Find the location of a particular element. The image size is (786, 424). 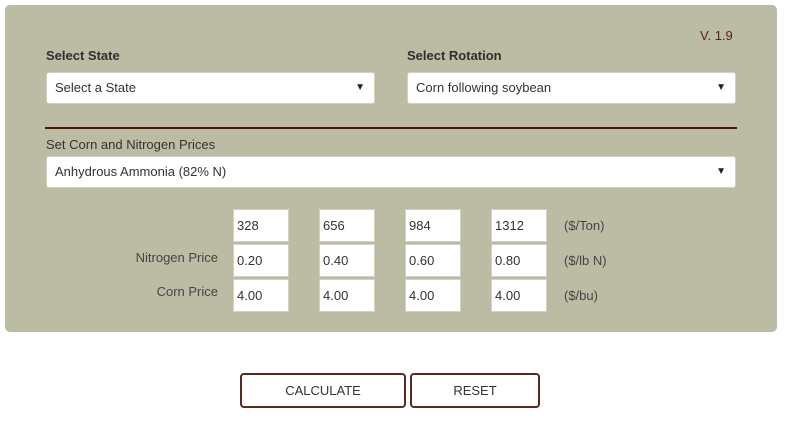

corn-price-input-4: 4.00 is located at coordinates (519, 295).